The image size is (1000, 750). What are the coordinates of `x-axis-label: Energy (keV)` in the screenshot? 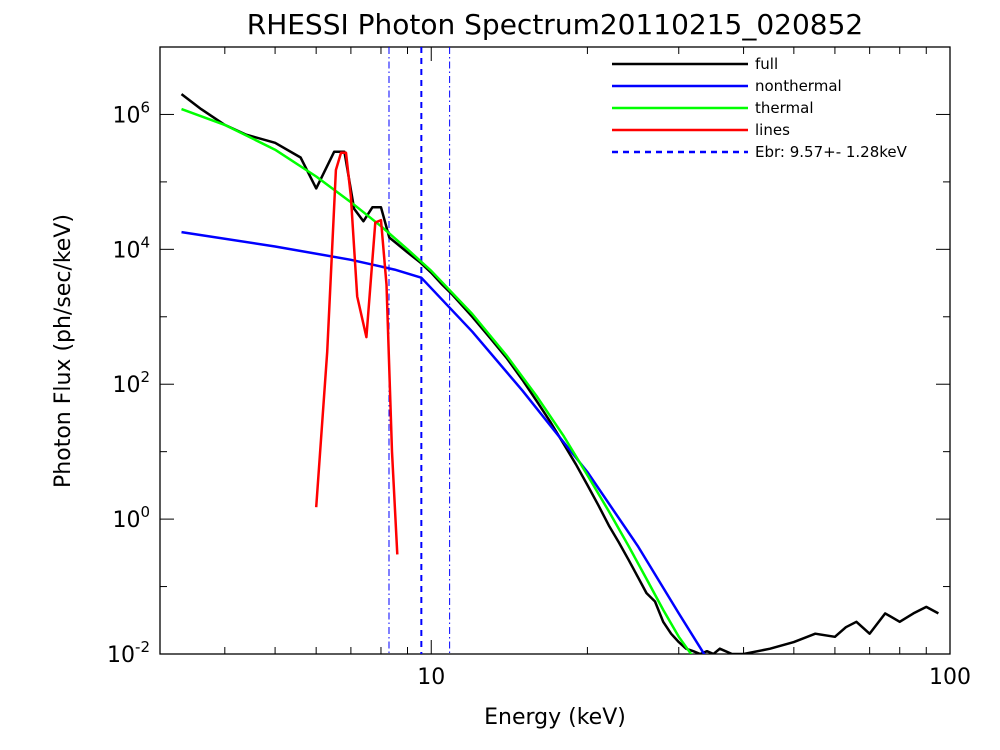 It's located at (555, 717).